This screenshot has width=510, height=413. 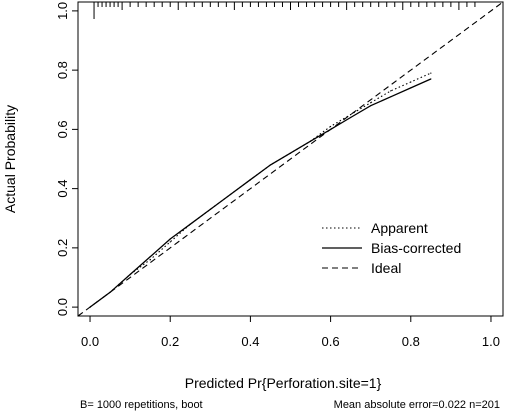 What do you see at coordinates (90, 341) in the screenshot?
I see `x-tick-label: 0.0` at bounding box center [90, 341].